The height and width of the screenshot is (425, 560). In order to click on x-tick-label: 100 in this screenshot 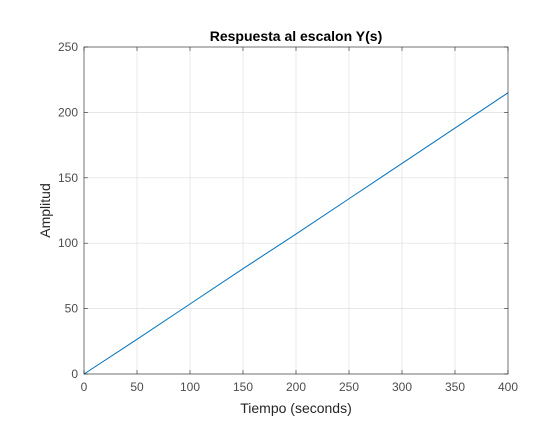, I will do `click(190, 387)`.